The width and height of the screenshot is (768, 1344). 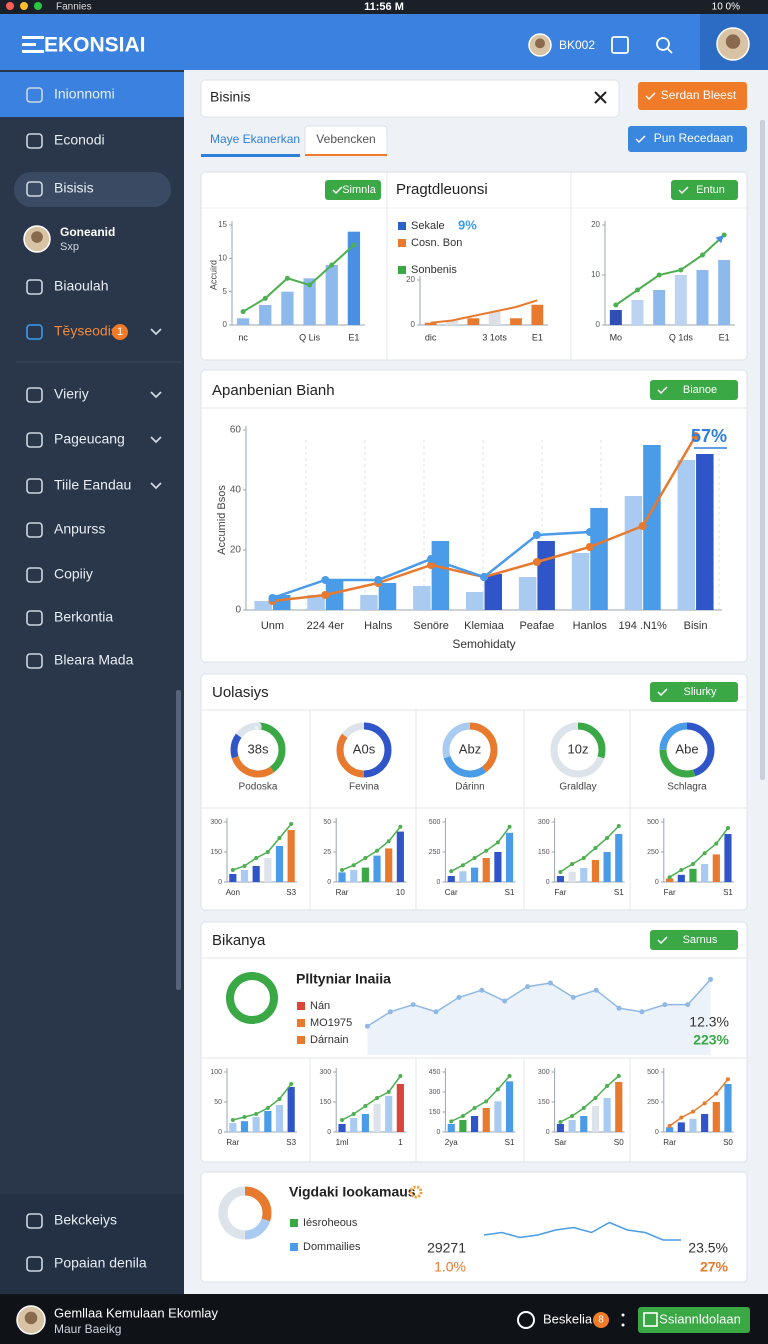 What do you see at coordinates (428, 226) in the screenshot?
I see `legend-label: Sekale` at bounding box center [428, 226].